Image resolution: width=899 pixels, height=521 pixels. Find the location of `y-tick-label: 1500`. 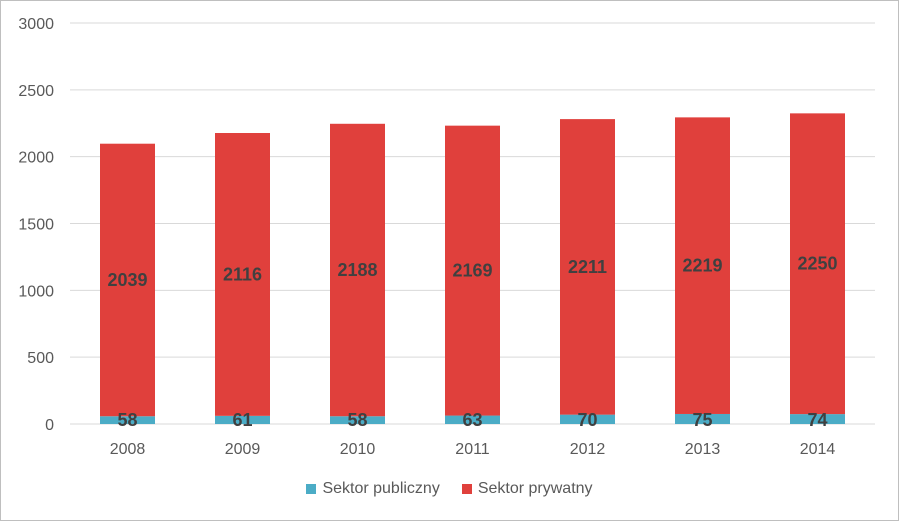

y-tick-label: 1500 is located at coordinates (36, 225).